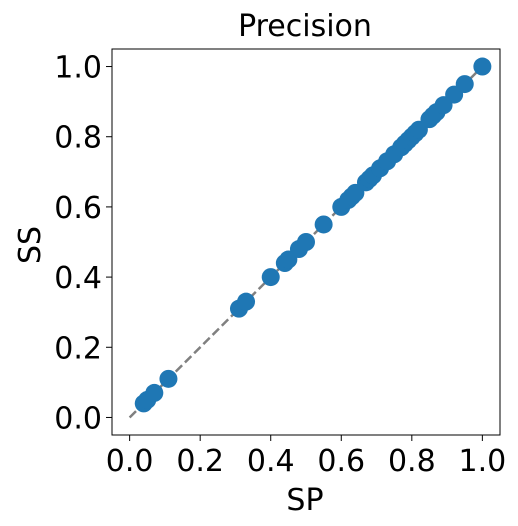  Describe the element at coordinates (304, 500) in the screenshot. I see `x-axis-title: SP` at that location.